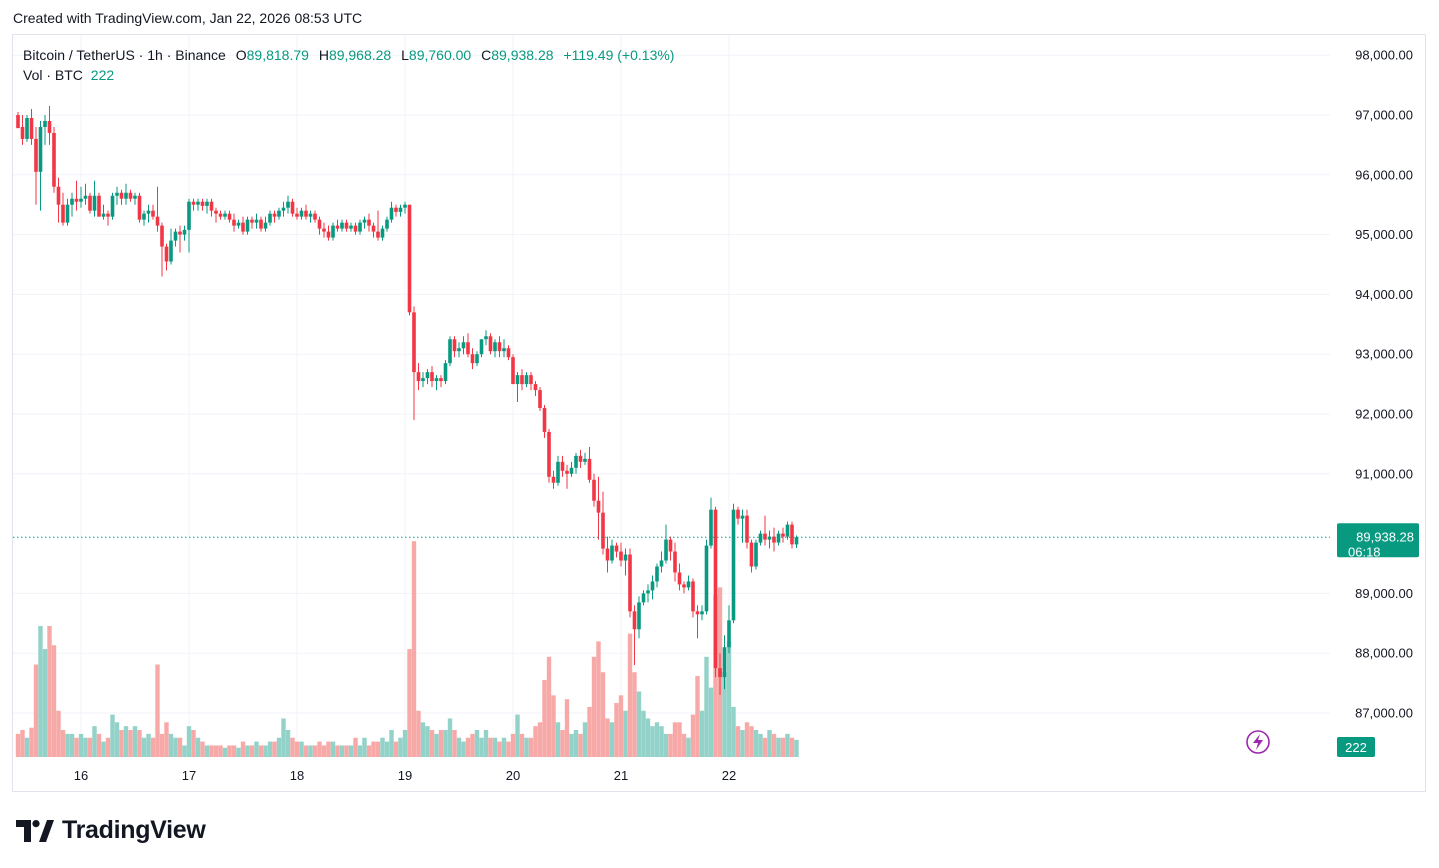  I want to click on x-tick-label: 21, so click(621, 775).